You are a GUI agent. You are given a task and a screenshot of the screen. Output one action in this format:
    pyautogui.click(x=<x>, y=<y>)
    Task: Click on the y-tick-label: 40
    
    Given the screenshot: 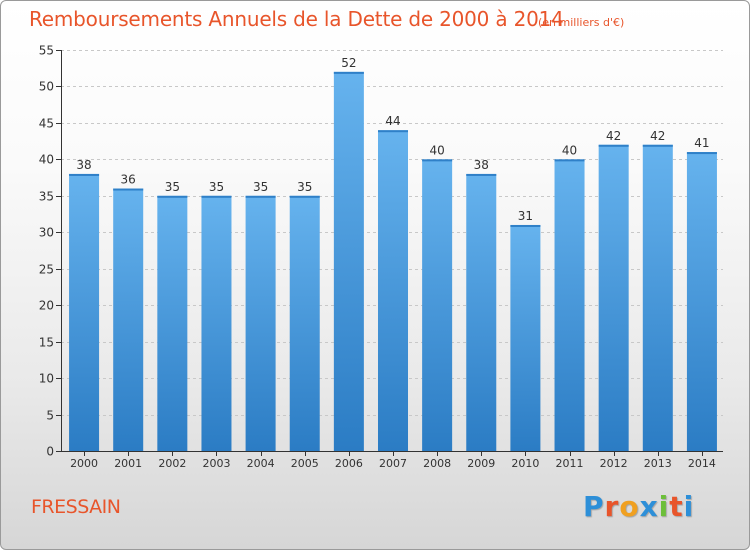 What is the action you would take?
    pyautogui.click(x=46, y=160)
    